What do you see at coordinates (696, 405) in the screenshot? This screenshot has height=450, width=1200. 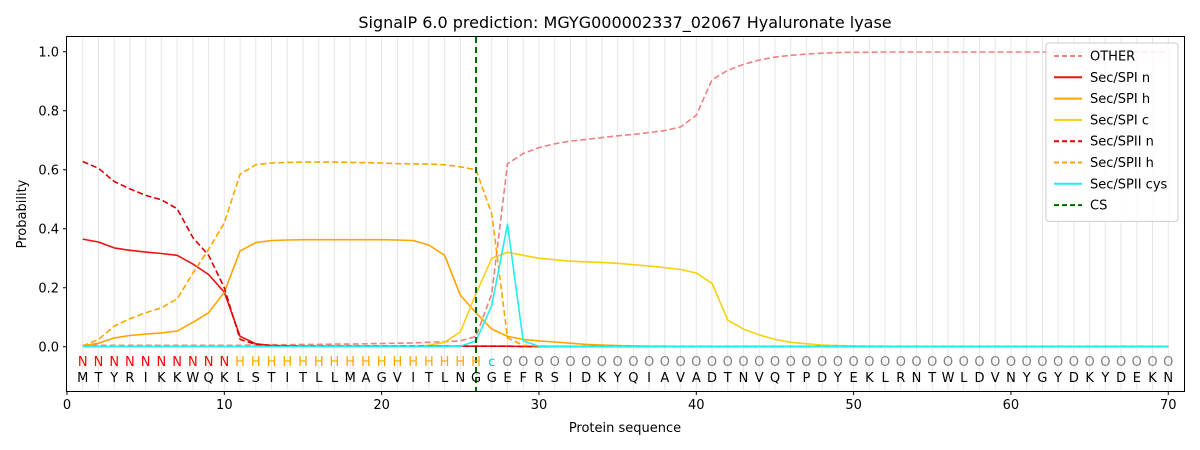 I see `x-tick-label: 40` at bounding box center [696, 405].